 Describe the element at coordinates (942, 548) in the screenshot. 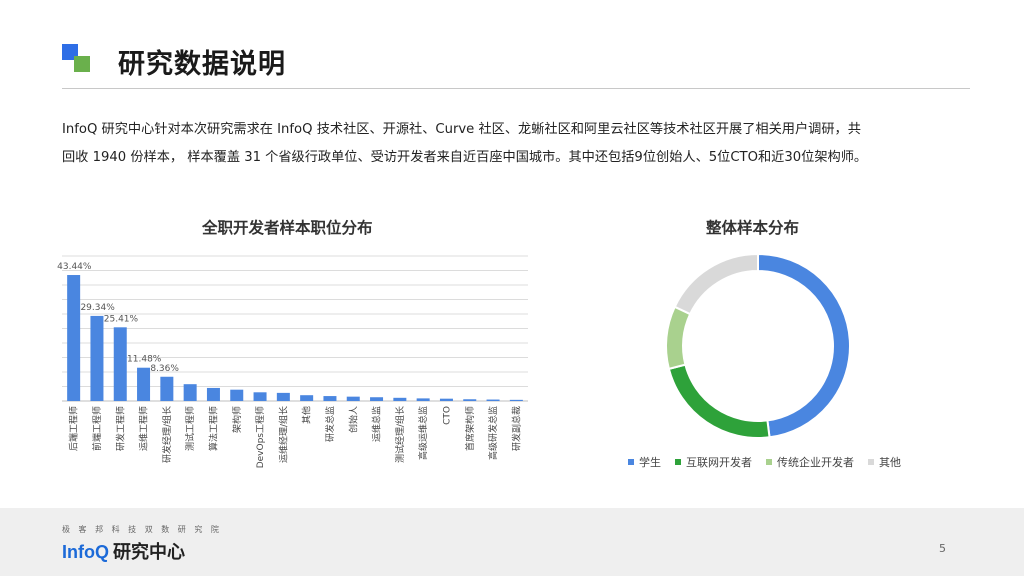

I see `page-number: 5` at that location.